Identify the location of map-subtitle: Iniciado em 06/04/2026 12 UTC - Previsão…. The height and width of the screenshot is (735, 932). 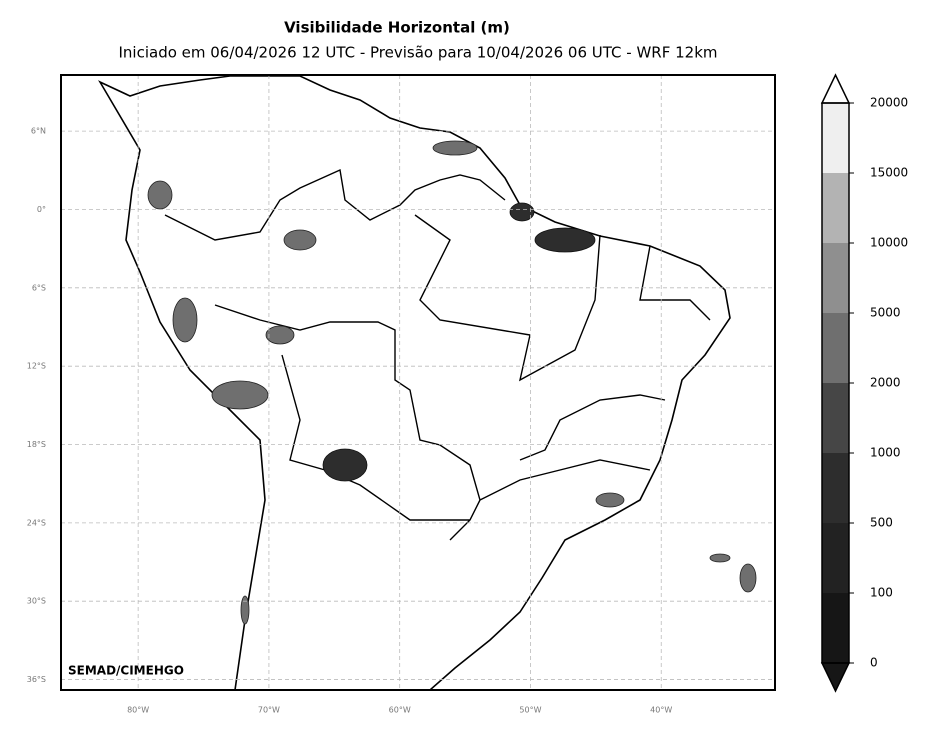
(417, 53).